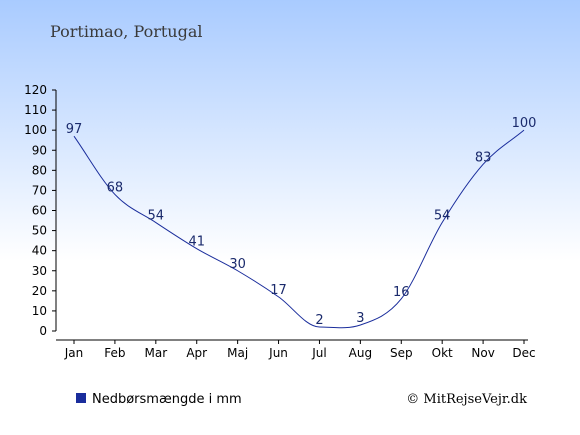 The image size is (580, 435). I want to click on credit-text: © MitRejseVejr.dk, so click(466, 399).